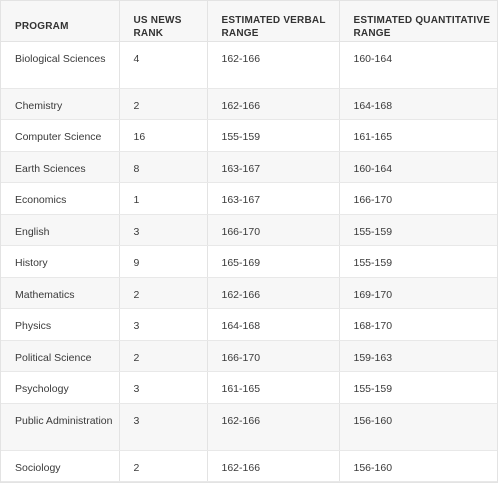 The height and width of the screenshot is (485, 500). I want to click on cell-program: Economics, so click(60, 198).